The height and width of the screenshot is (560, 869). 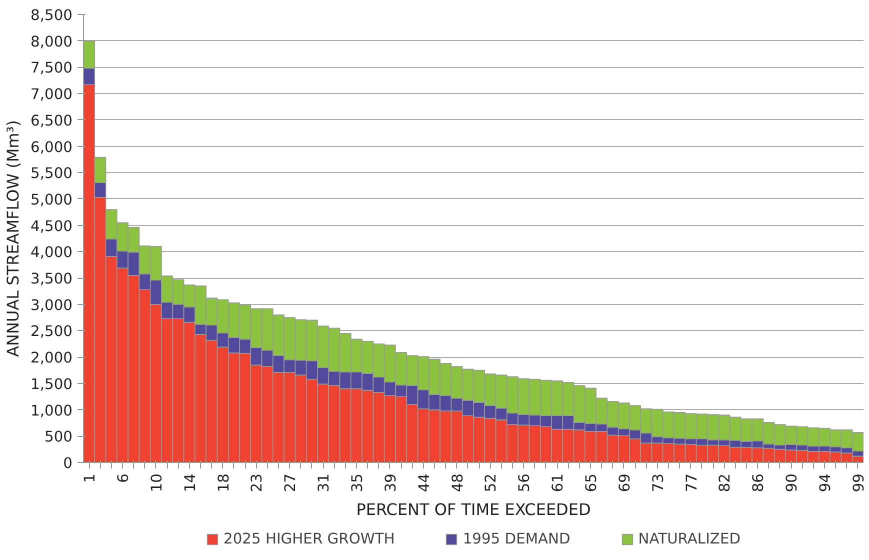 What do you see at coordinates (51, 95) in the screenshot?
I see `y-tick-label: 7,000` at bounding box center [51, 95].